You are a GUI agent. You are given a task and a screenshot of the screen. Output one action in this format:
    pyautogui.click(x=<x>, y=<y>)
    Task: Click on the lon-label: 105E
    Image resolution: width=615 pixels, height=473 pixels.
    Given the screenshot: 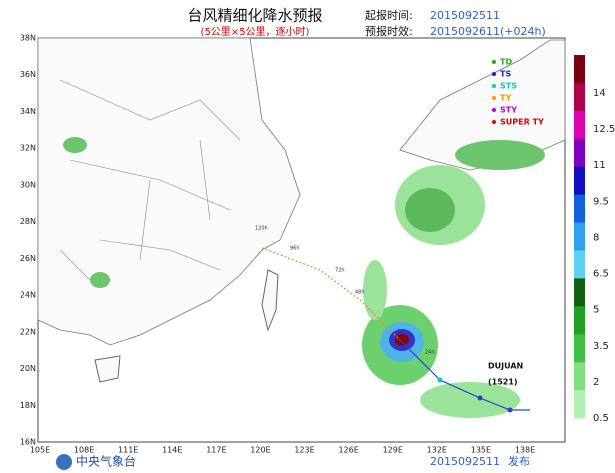 What is the action you would take?
    pyautogui.click(x=40, y=450)
    